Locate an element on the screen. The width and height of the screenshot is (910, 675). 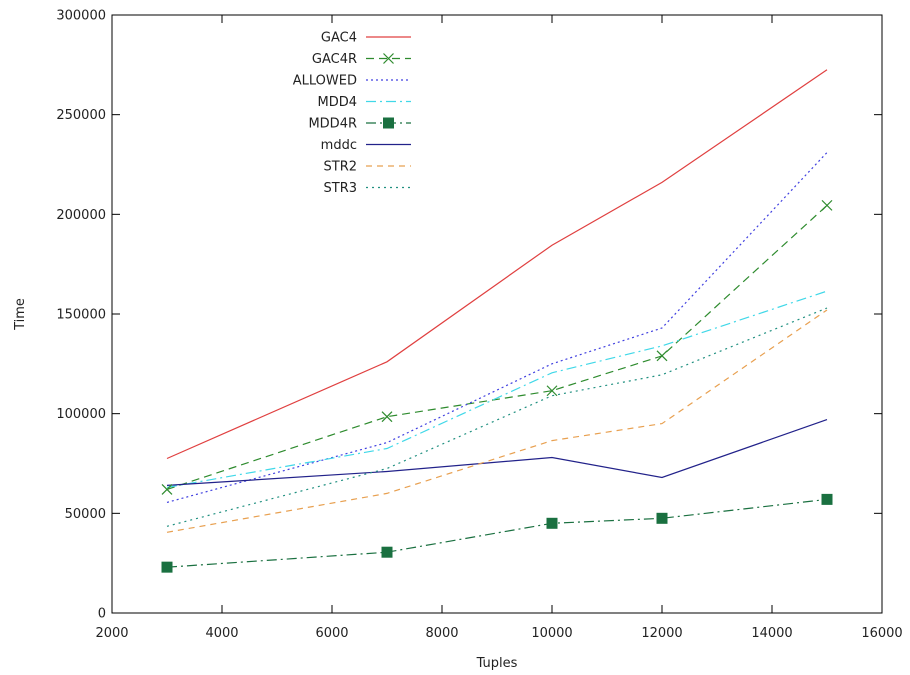
x-tick-label: 12000 is located at coordinates (661, 633).